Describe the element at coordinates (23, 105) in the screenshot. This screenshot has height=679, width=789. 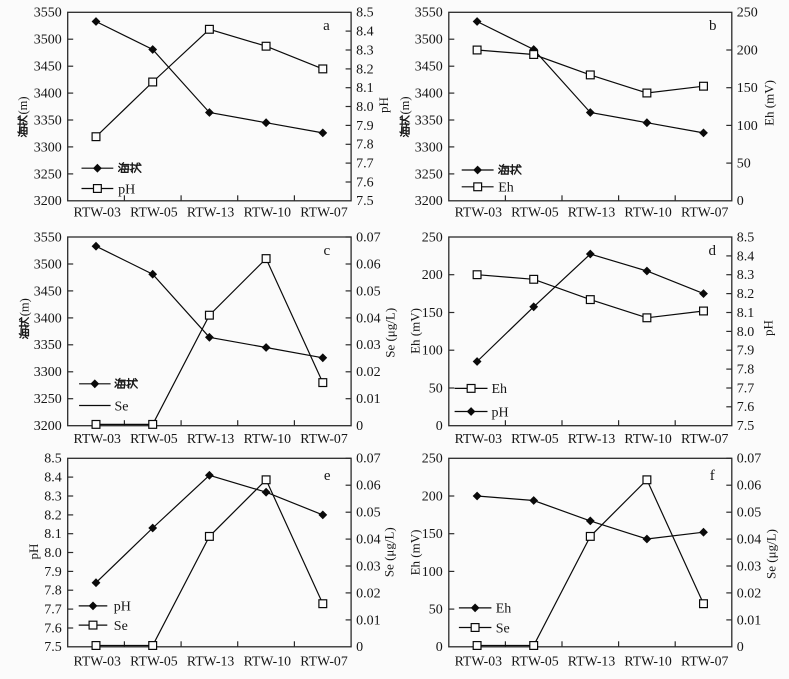
I see `svg-text: (m)` at that location.